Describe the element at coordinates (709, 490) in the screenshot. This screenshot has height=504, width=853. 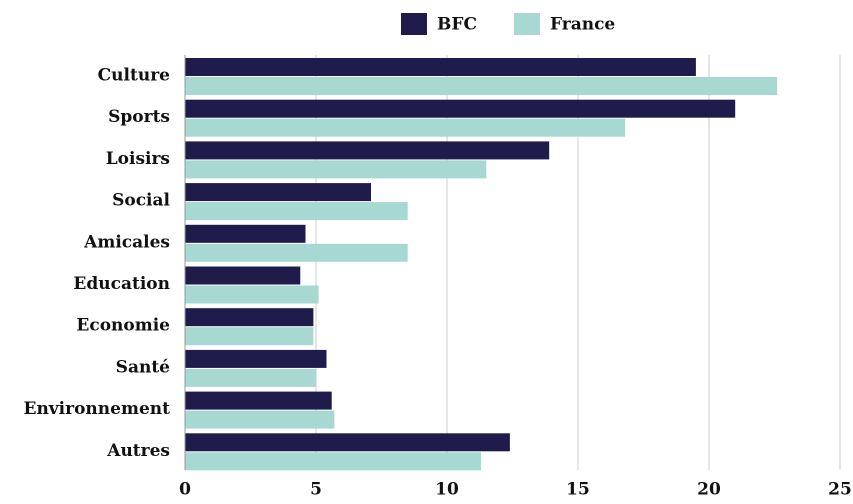
I see `x-tick-label: 20` at that location.